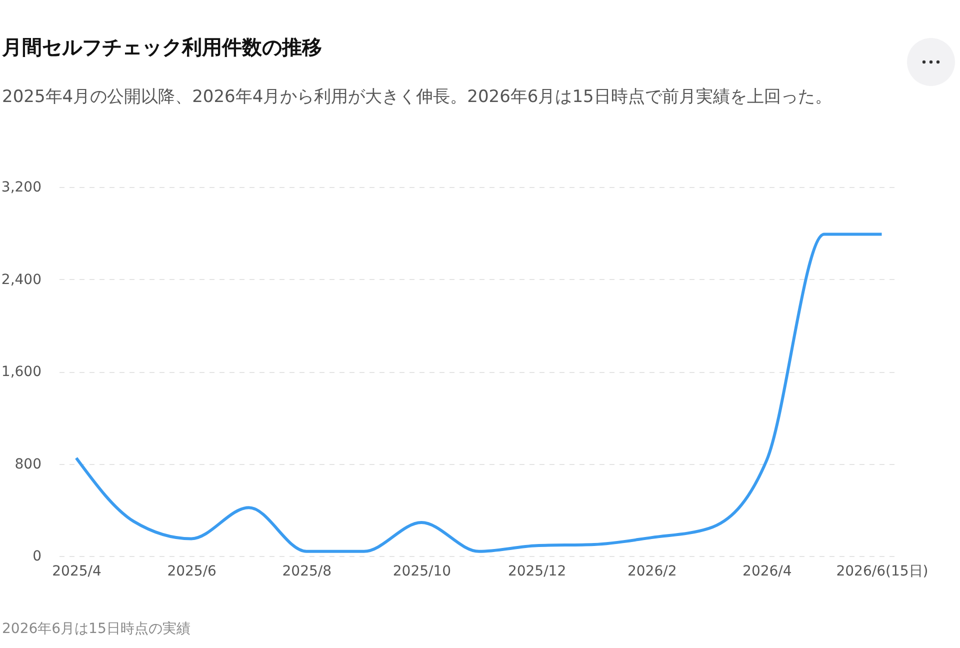 The image size is (960, 648). Describe the element at coordinates (37, 556) in the screenshot. I see `y-tick-label: 0` at that location.